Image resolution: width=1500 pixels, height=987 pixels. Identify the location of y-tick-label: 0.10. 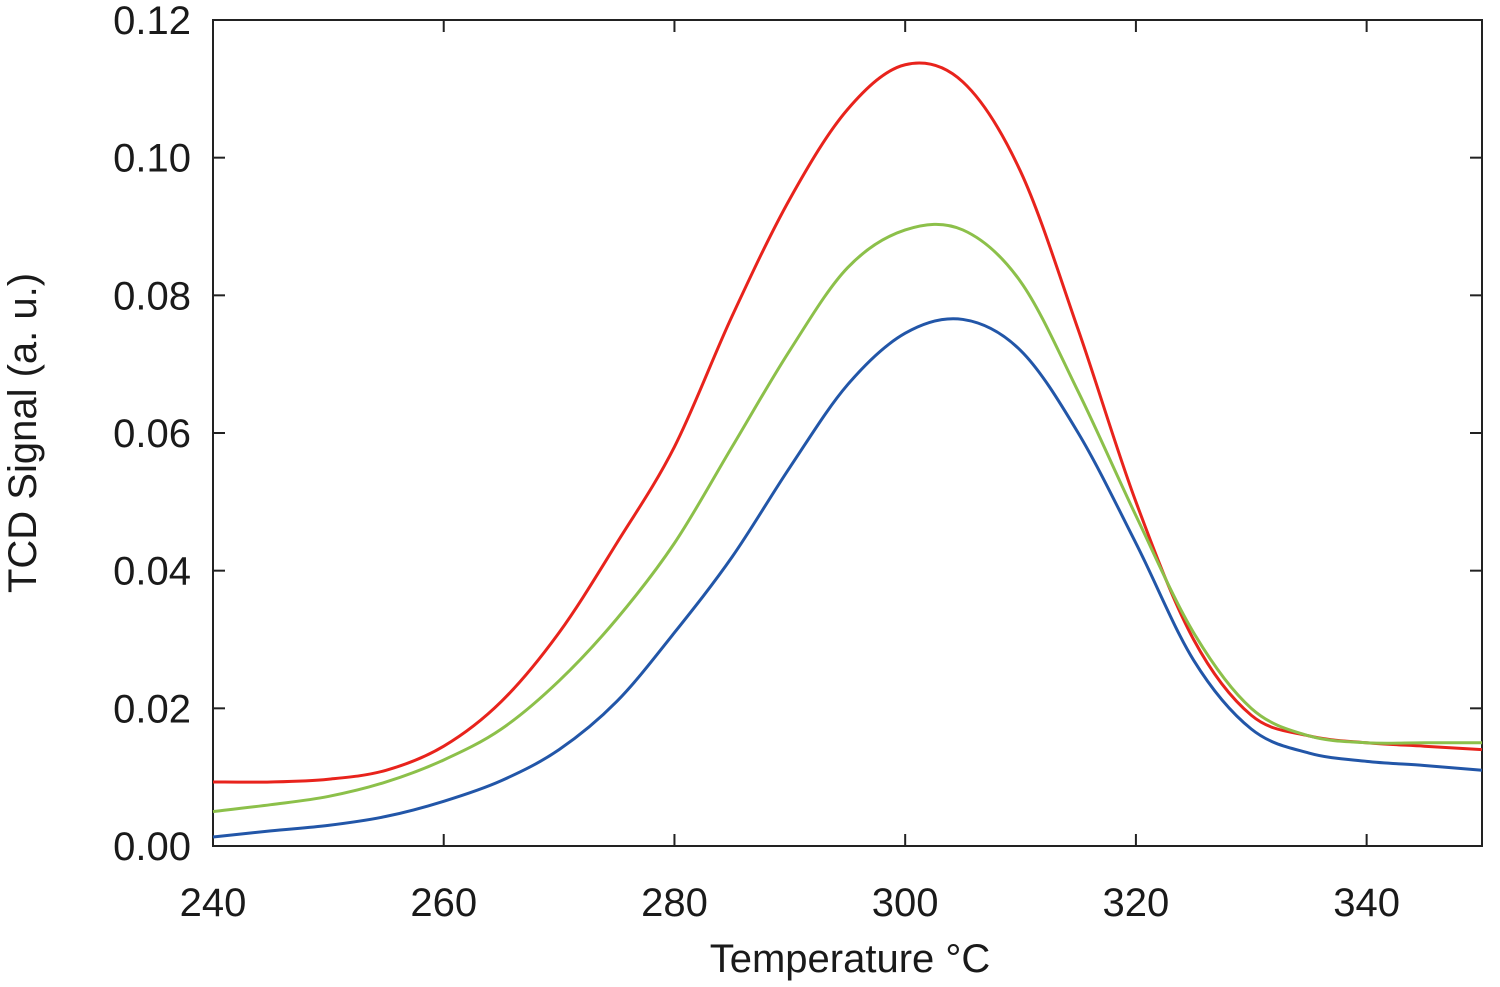
(152, 159).